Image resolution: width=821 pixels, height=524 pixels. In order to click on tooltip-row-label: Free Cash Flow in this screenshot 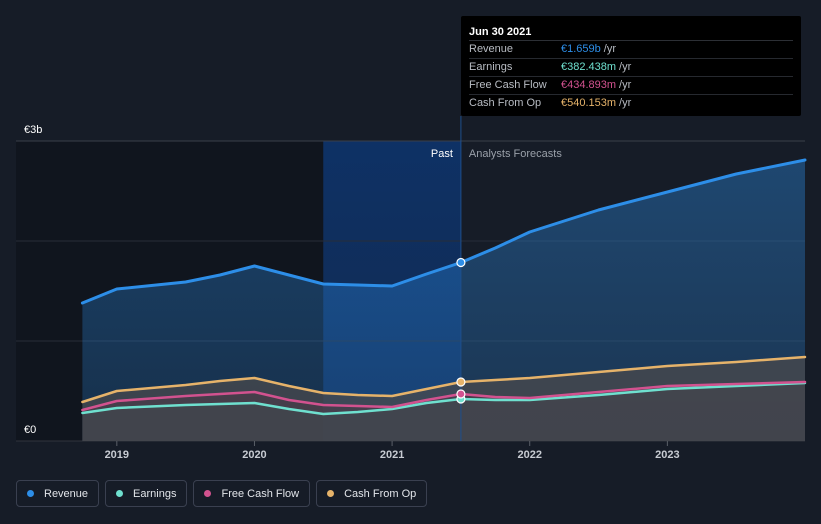, I will do `click(508, 85)`.